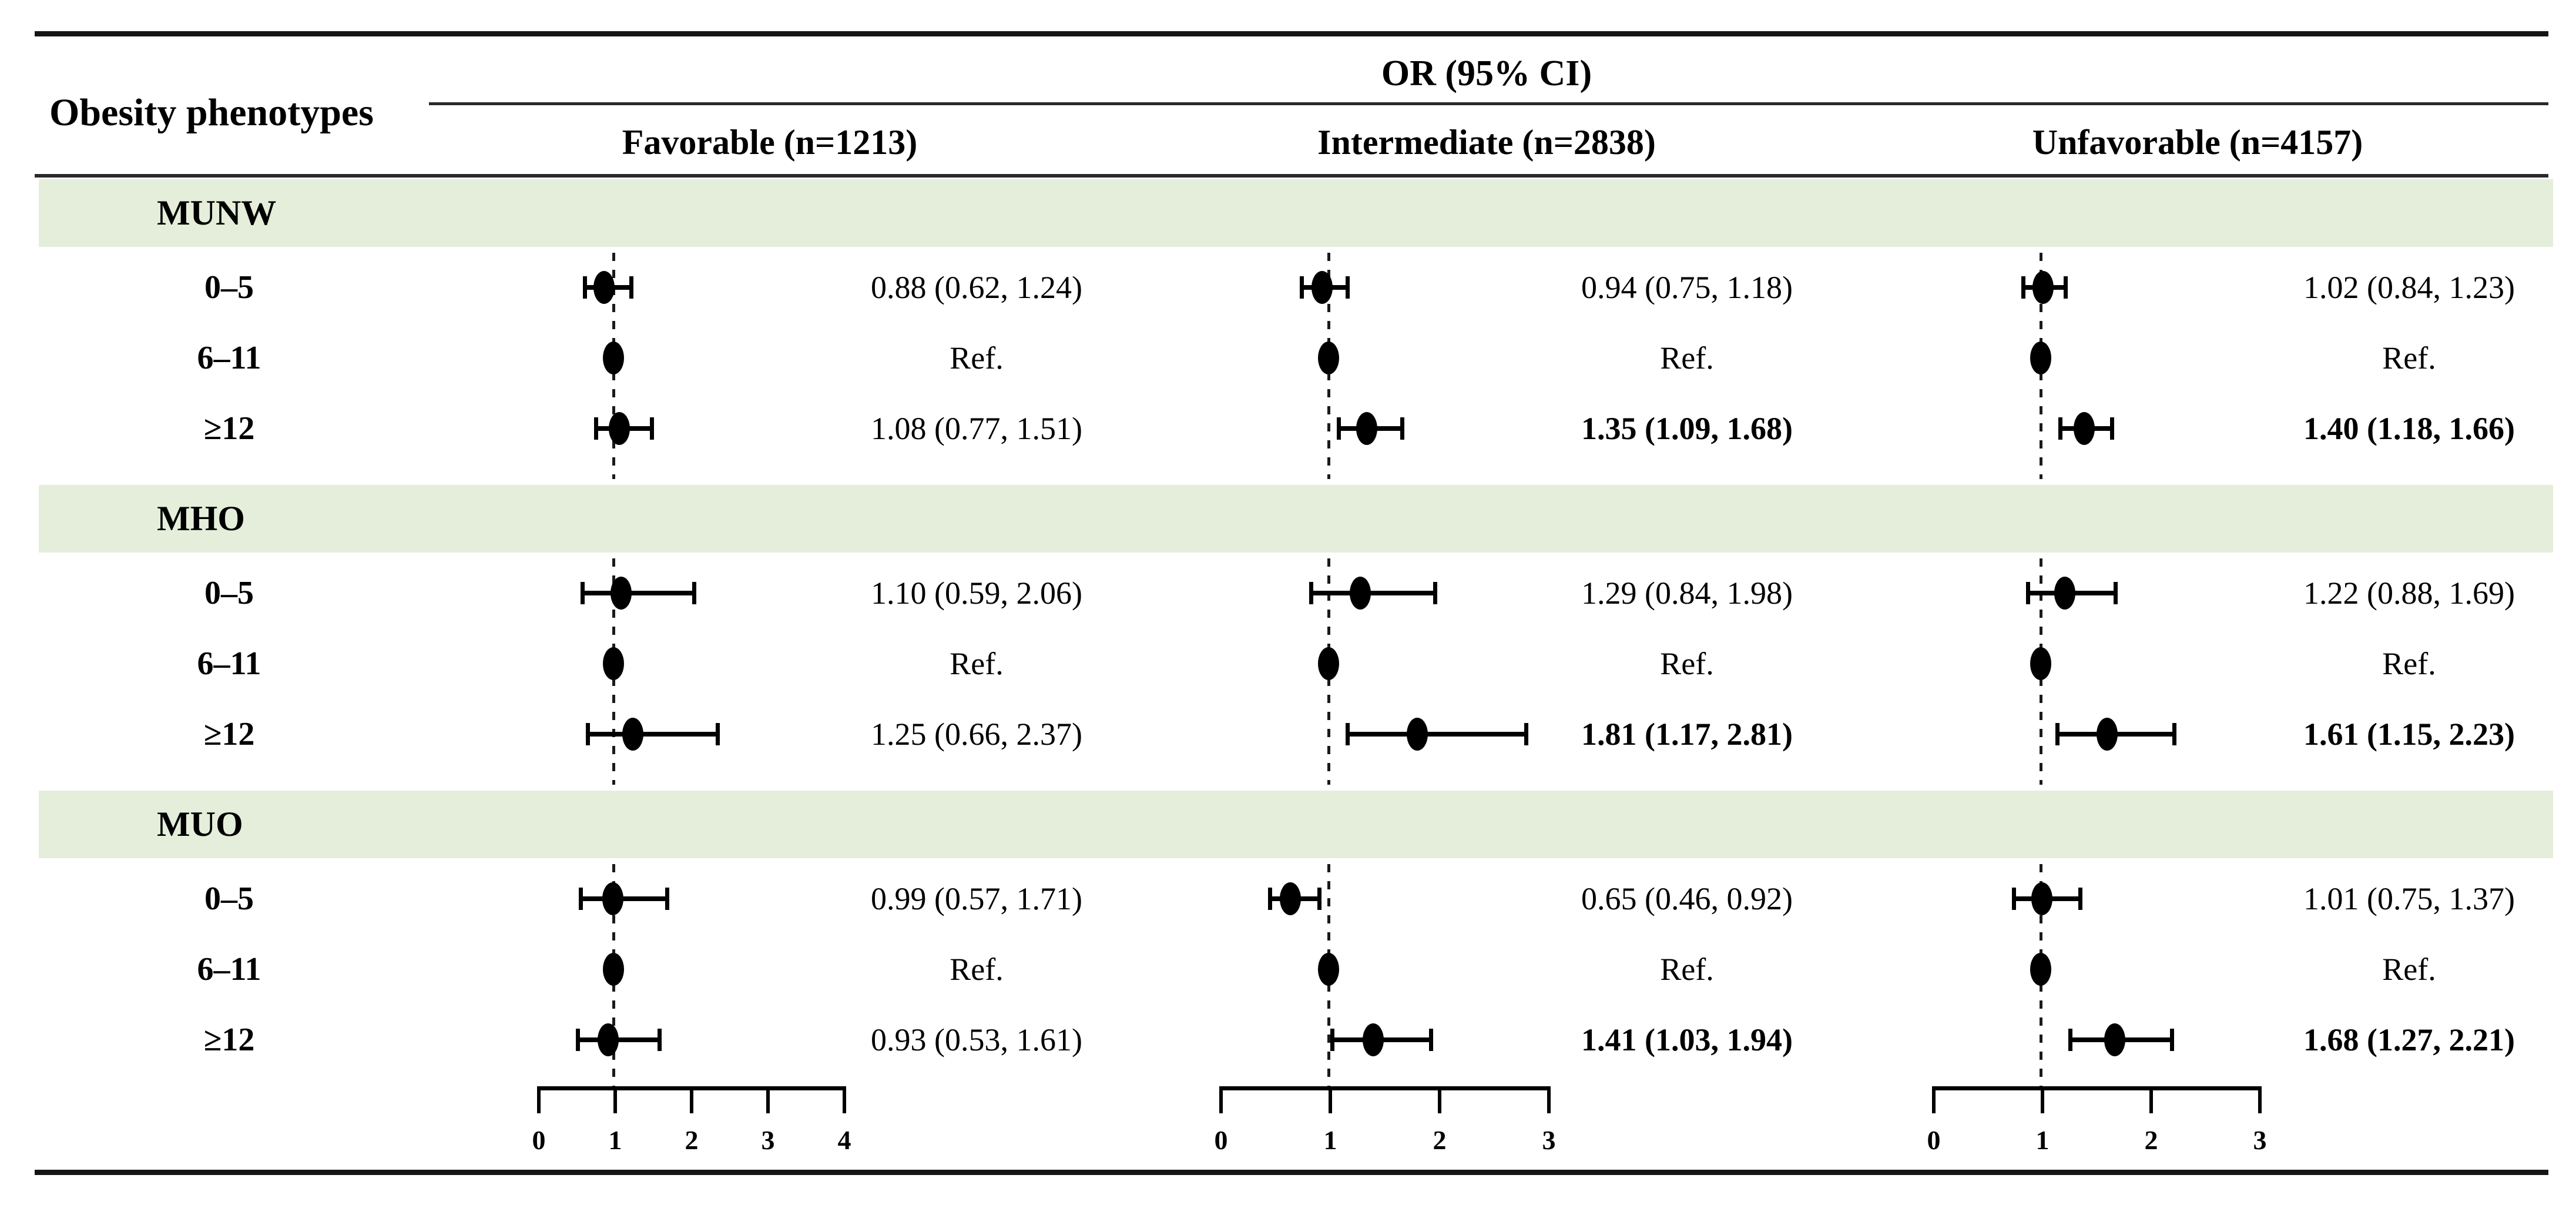 The width and height of the screenshot is (2576, 1205). I want to click on or-value: 0.99 (0.57, 1.71), so click(977, 898).